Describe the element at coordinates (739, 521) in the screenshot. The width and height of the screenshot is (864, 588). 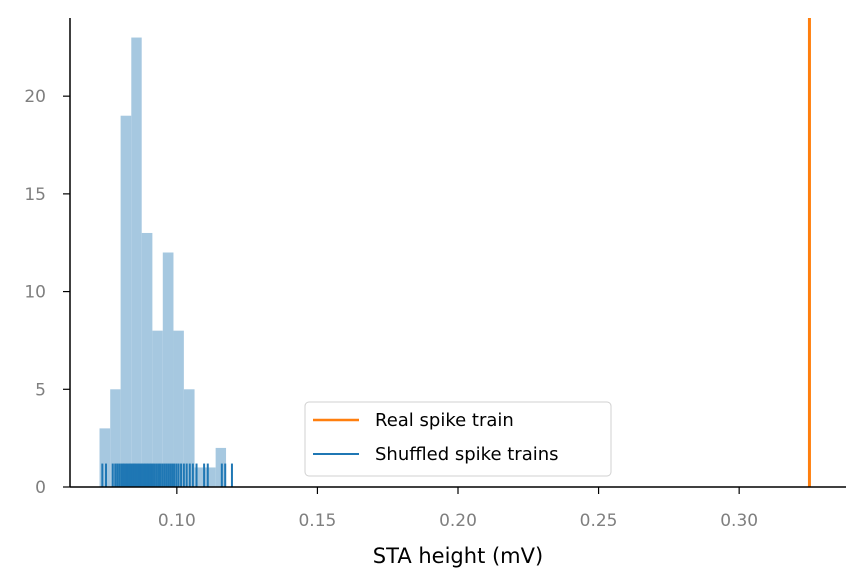
I see `x-tick-label: 0.30` at that location.